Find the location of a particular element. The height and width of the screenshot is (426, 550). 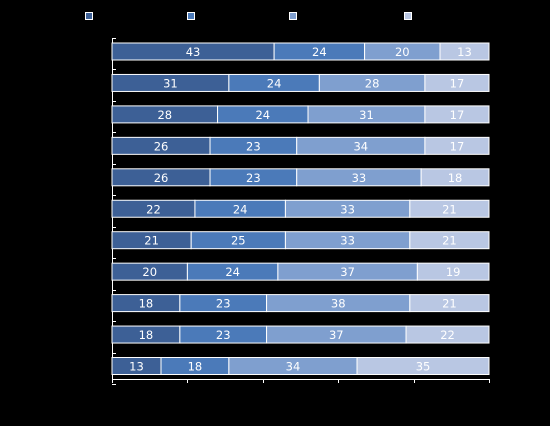

bar-row: 26 23 34 17 is located at coordinates (300, 145).